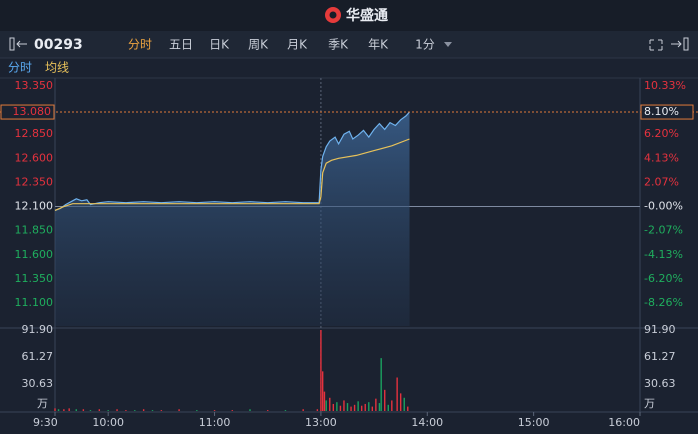  What do you see at coordinates (297, 45) in the screenshot?
I see `period-tab: 月K` at bounding box center [297, 45].